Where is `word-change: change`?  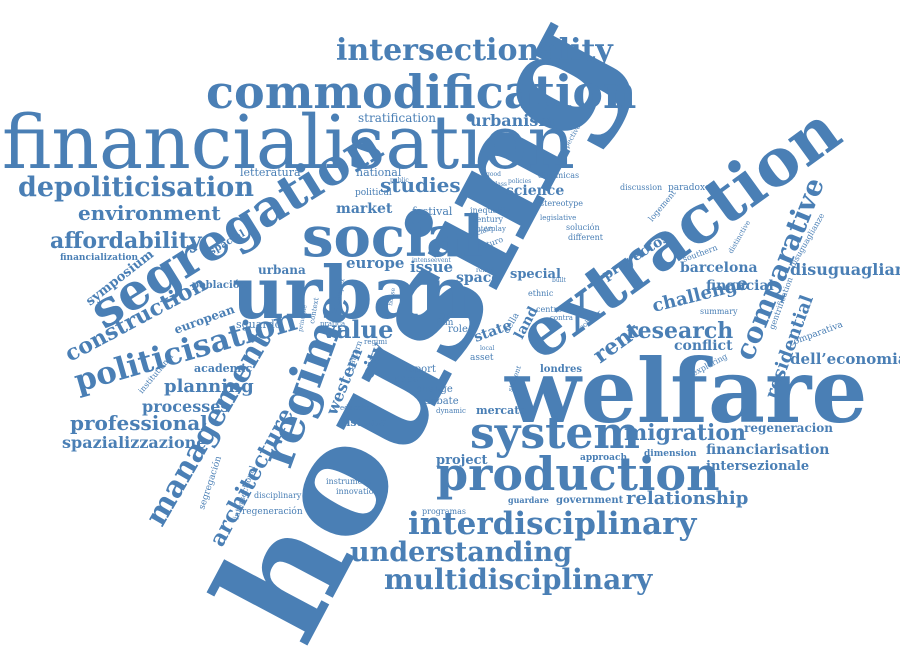 word-change: change is located at coordinates (434, 389).